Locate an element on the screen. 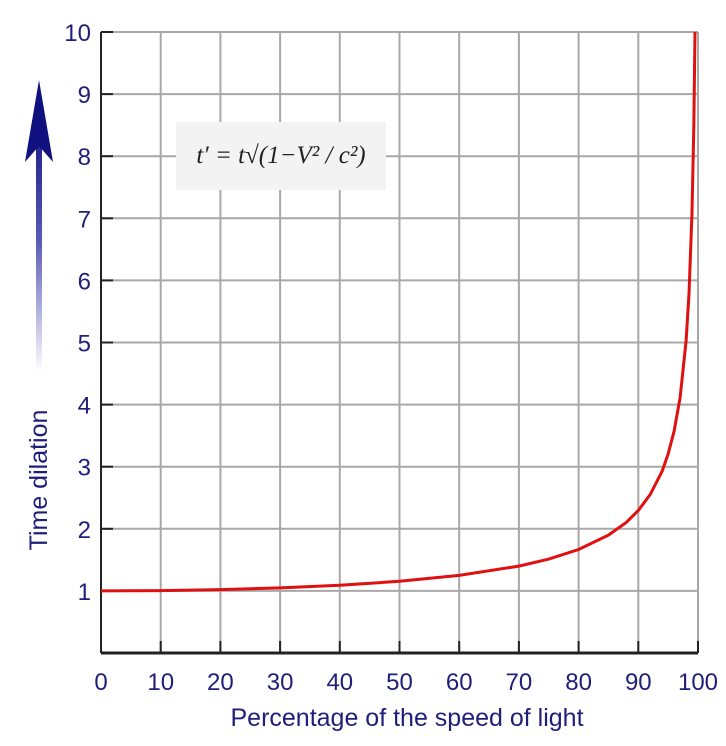  y-tick-label: 6 is located at coordinates (84, 281).